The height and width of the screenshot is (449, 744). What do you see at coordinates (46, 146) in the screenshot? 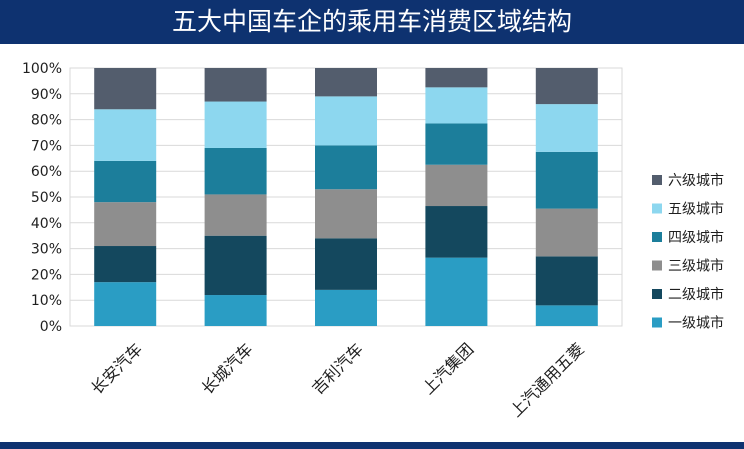
I see `y-tick-label: 70%` at bounding box center [46, 146].